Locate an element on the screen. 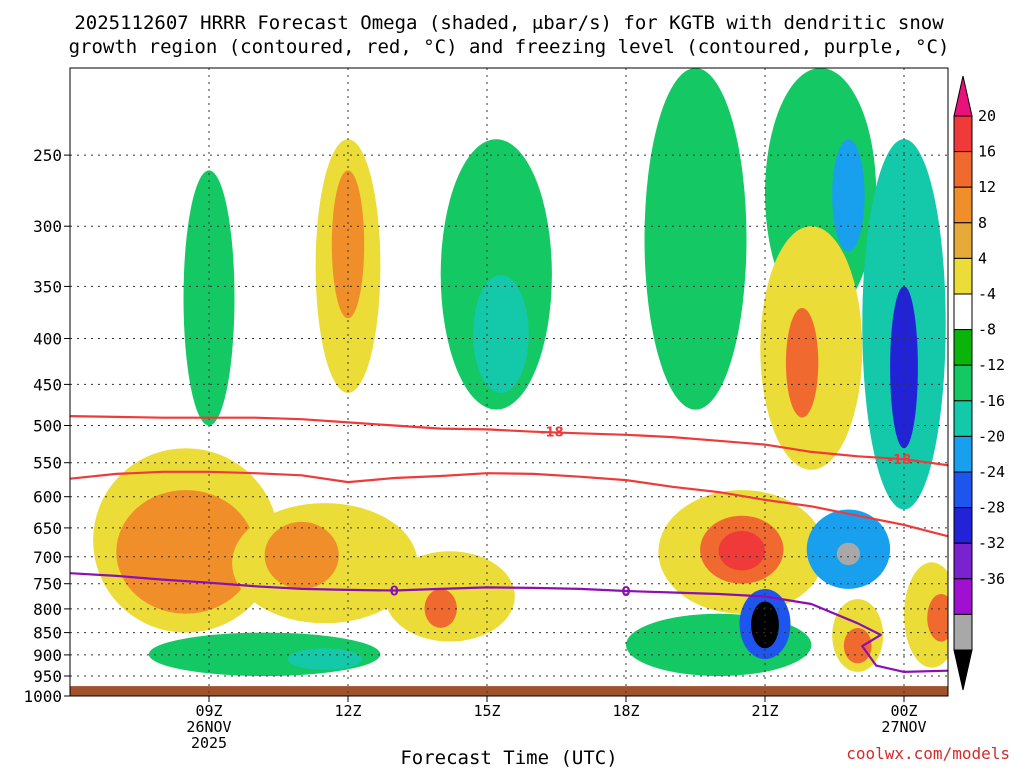 This screenshot has width=1024, height=768. y-tick-label: 400 is located at coordinates (47, 339).